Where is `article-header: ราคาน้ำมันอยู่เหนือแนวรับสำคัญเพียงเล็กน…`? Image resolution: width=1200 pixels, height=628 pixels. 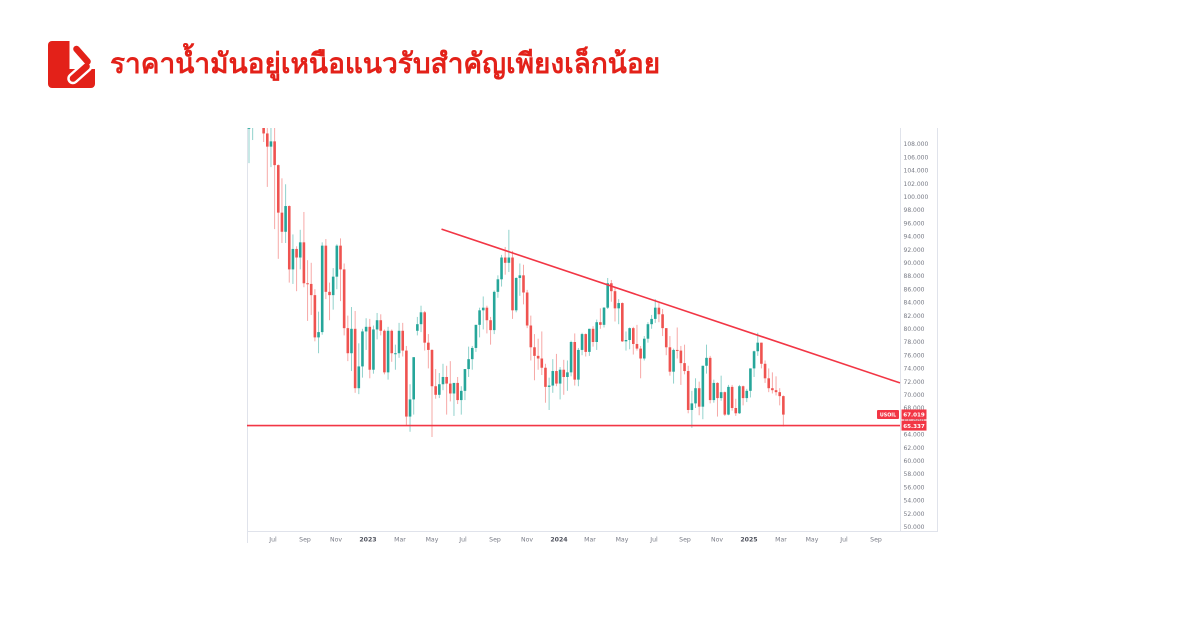
article-header: ราคาน้ำมันอยู่เหนือแนวรับสำคัญเพียงเล็กน… is located at coordinates (354, 64).